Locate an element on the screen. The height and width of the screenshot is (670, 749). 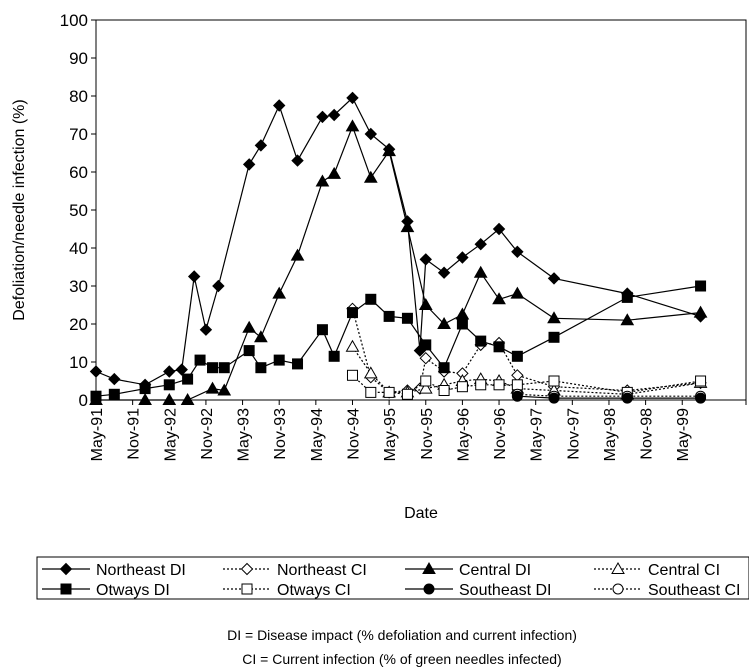
legend-item-southeast-ci: Southeast CI is located at coordinates (667, 590).